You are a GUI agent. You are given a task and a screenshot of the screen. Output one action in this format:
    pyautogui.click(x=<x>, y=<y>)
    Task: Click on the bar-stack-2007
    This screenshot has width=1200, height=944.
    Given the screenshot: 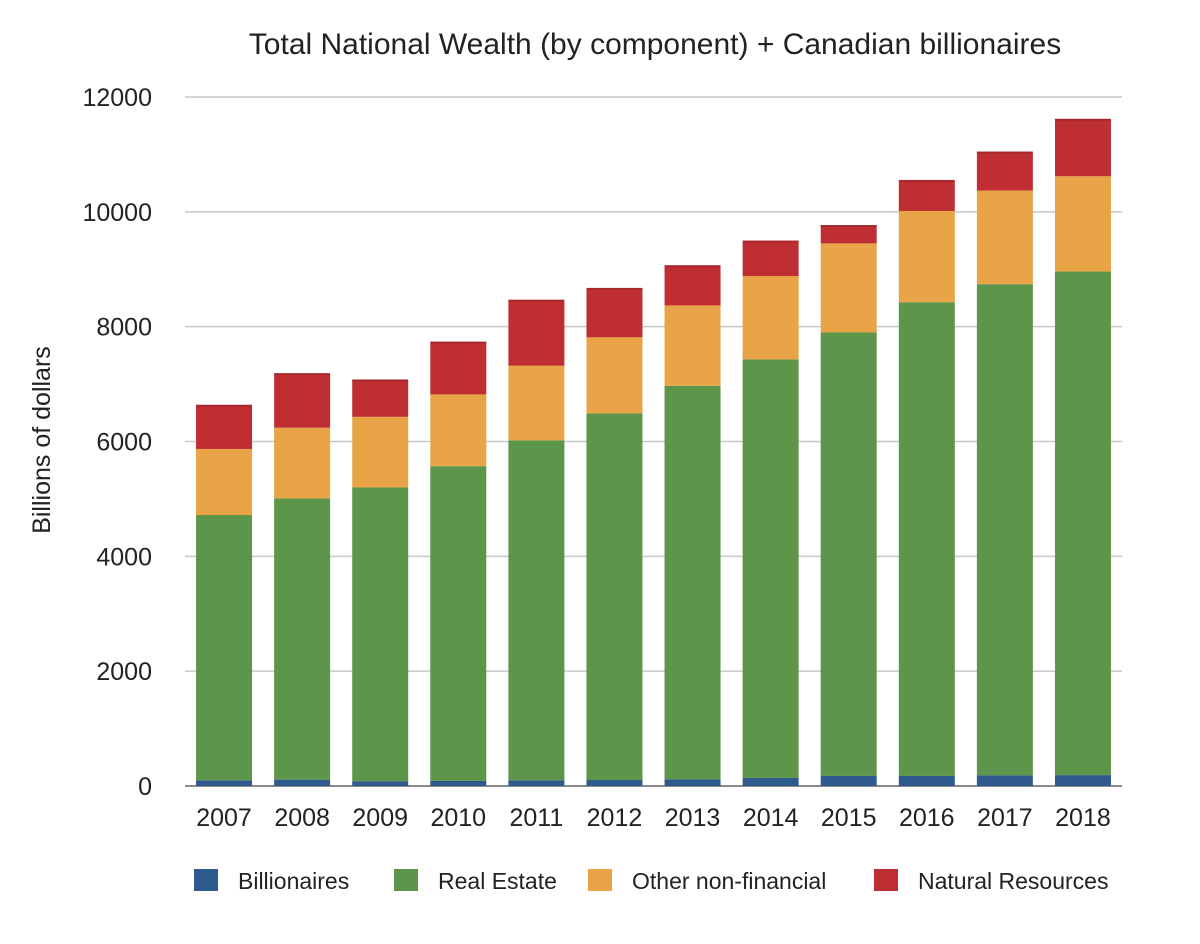 What is the action you would take?
    pyautogui.click(x=224, y=595)
    